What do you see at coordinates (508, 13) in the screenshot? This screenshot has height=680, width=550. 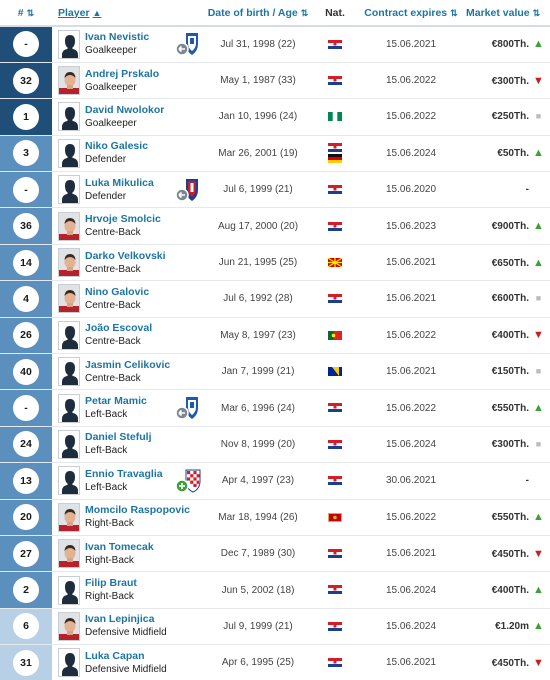 I see `col-header-market-value: Market value ⇅` at bounding box center [508, 13].